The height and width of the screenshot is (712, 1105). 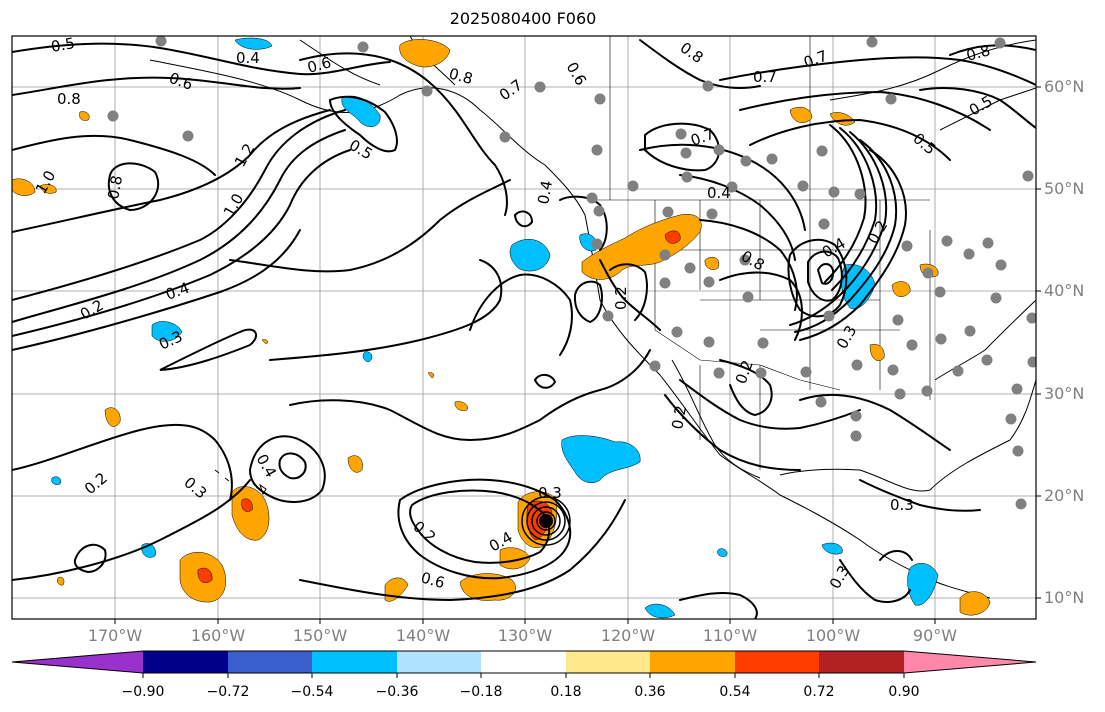 I want to click on colorbar-tick-label: 0.90, so click(x=904, y=692).